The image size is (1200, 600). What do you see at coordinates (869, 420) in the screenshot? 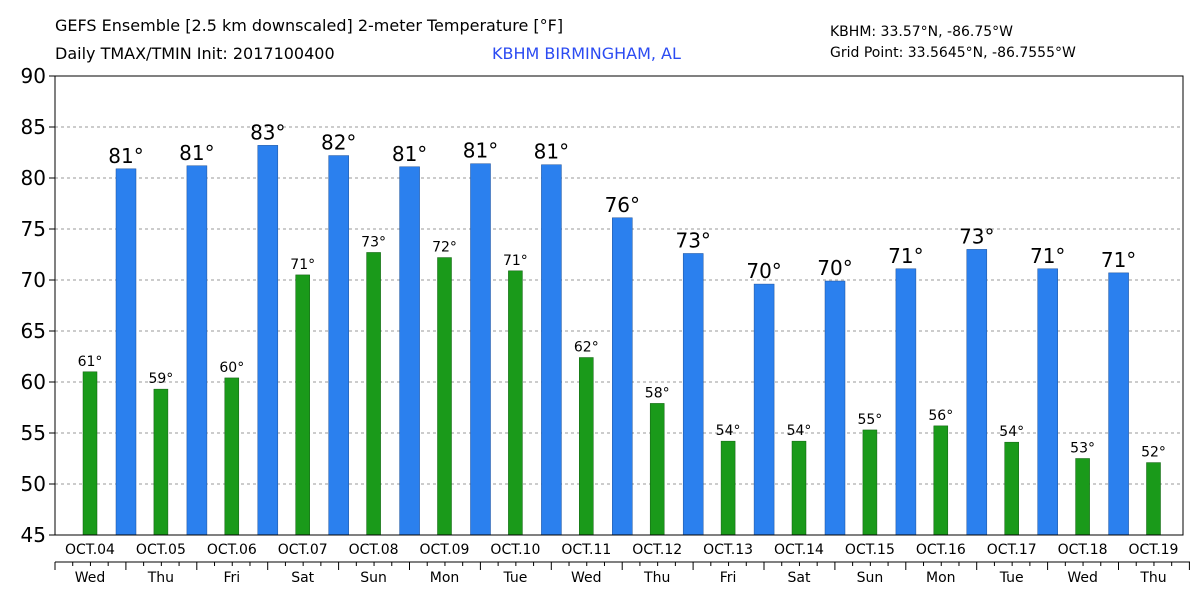
I see `tmin-label: 55°` at bounding box center [869, 420].